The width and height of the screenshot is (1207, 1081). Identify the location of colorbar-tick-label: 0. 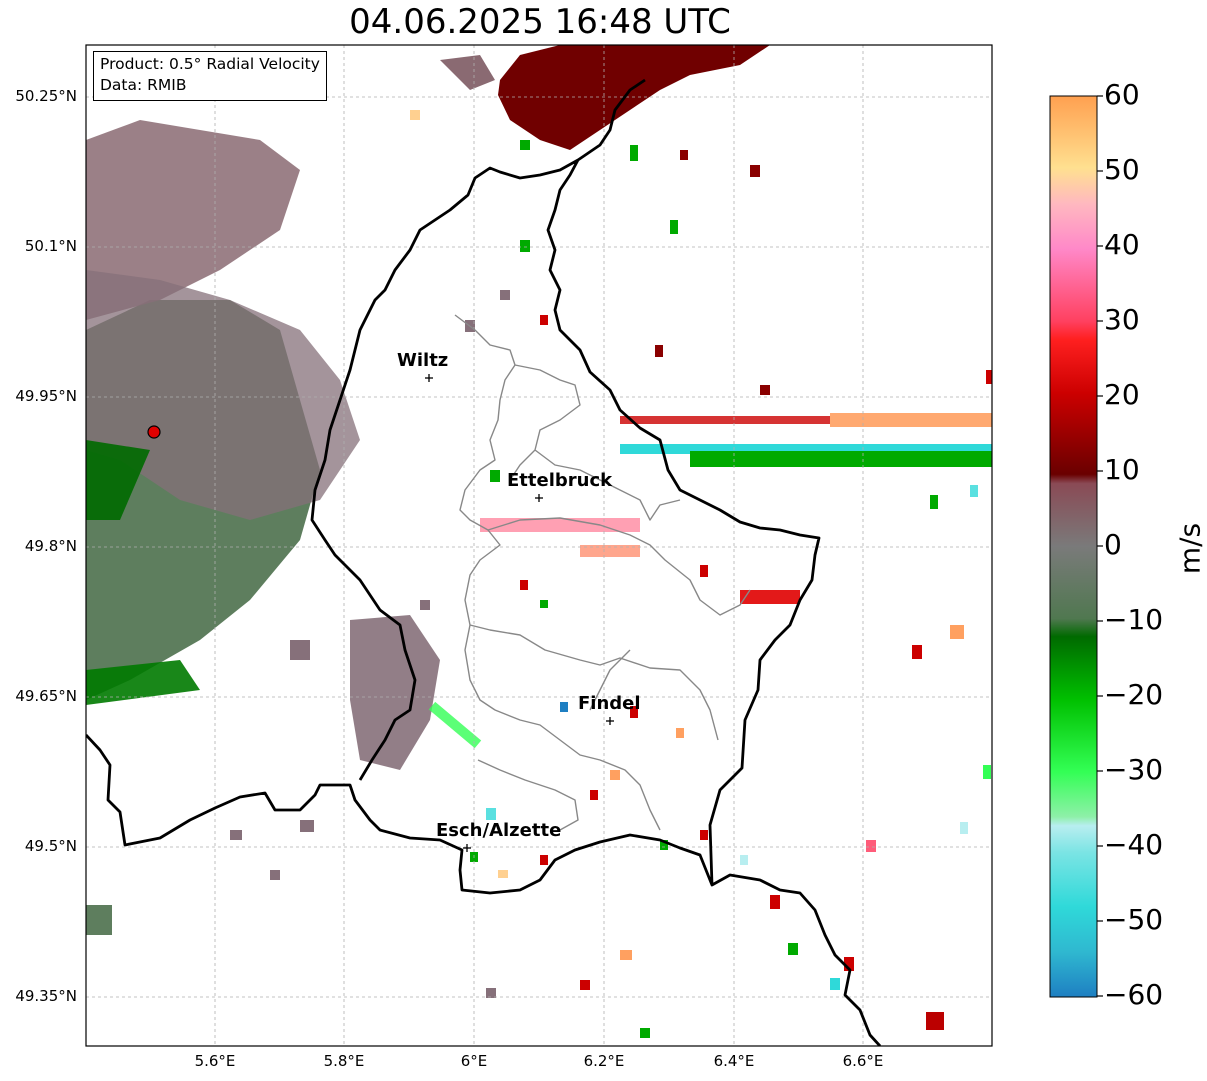
(1113, 544).